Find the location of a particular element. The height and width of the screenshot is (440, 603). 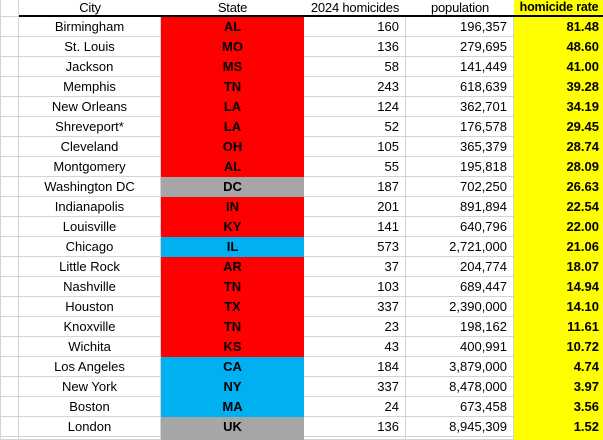

homicide-rate-cell: 26.63 is located at coordinates (558, 187).